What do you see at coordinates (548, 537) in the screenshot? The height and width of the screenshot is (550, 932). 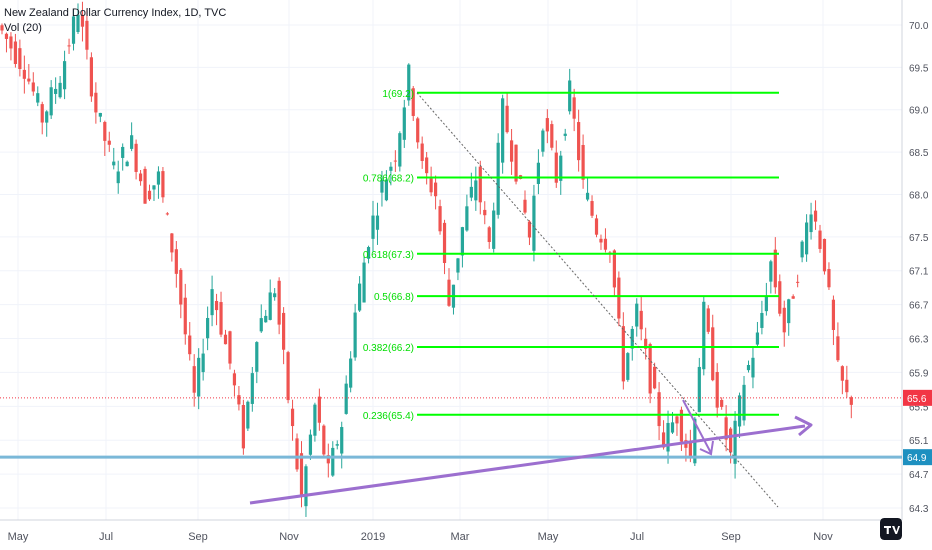 I see `x-tick-label: May` at bounding box center [548, 537].